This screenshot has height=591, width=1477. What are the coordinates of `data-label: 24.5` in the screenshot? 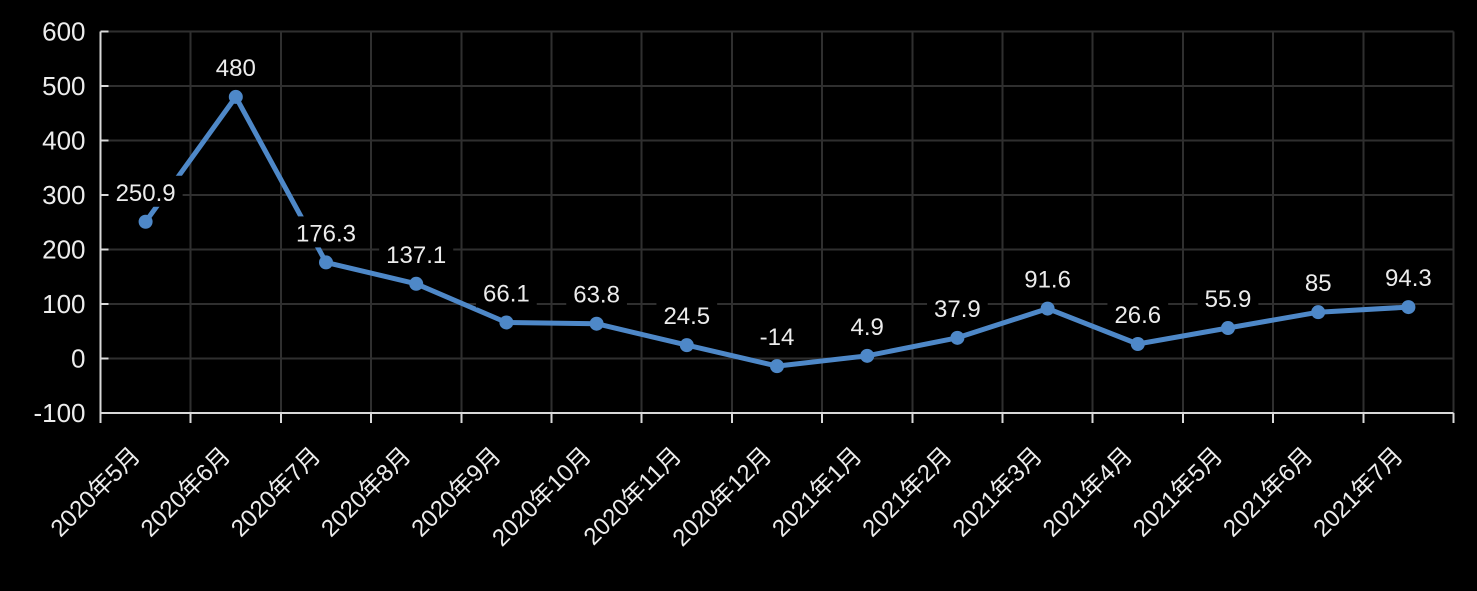 It's located at (686, 316).